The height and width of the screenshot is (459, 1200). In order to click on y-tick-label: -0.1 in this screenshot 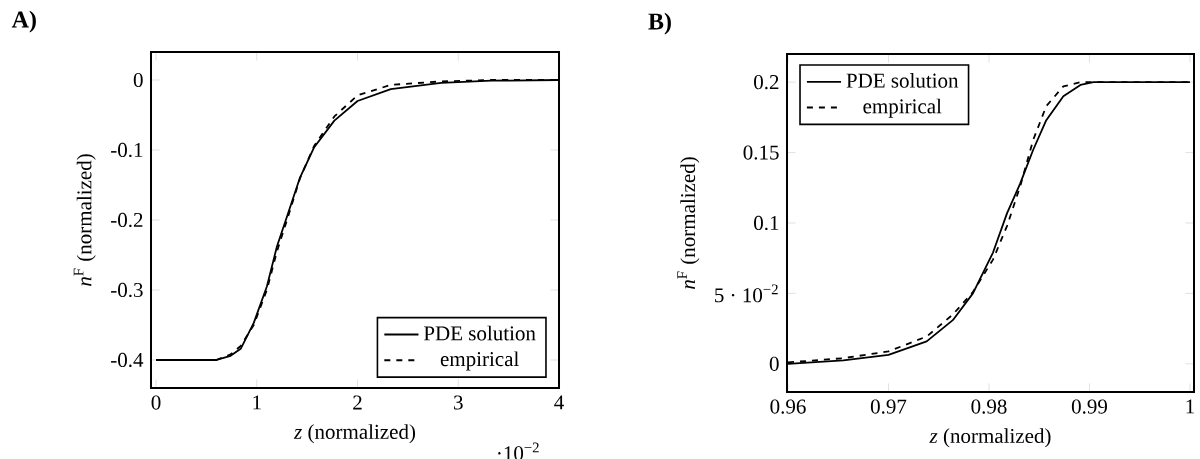, I will do `click(127, 150)`.